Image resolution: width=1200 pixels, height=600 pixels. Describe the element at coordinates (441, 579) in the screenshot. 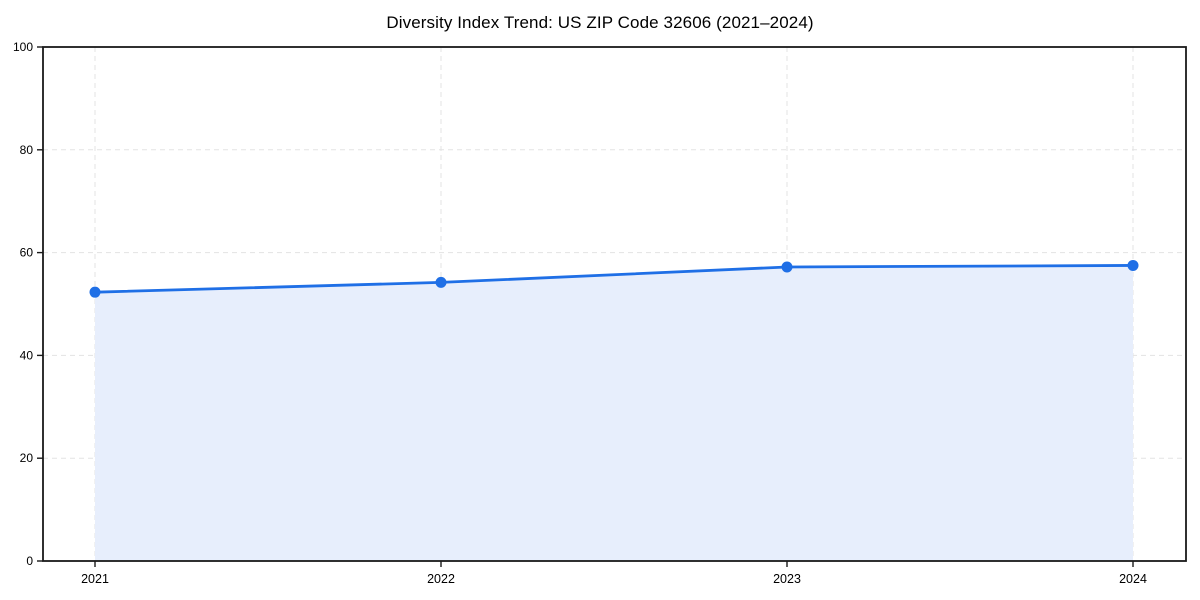

I see `x-tick-label: 2022` at that location.